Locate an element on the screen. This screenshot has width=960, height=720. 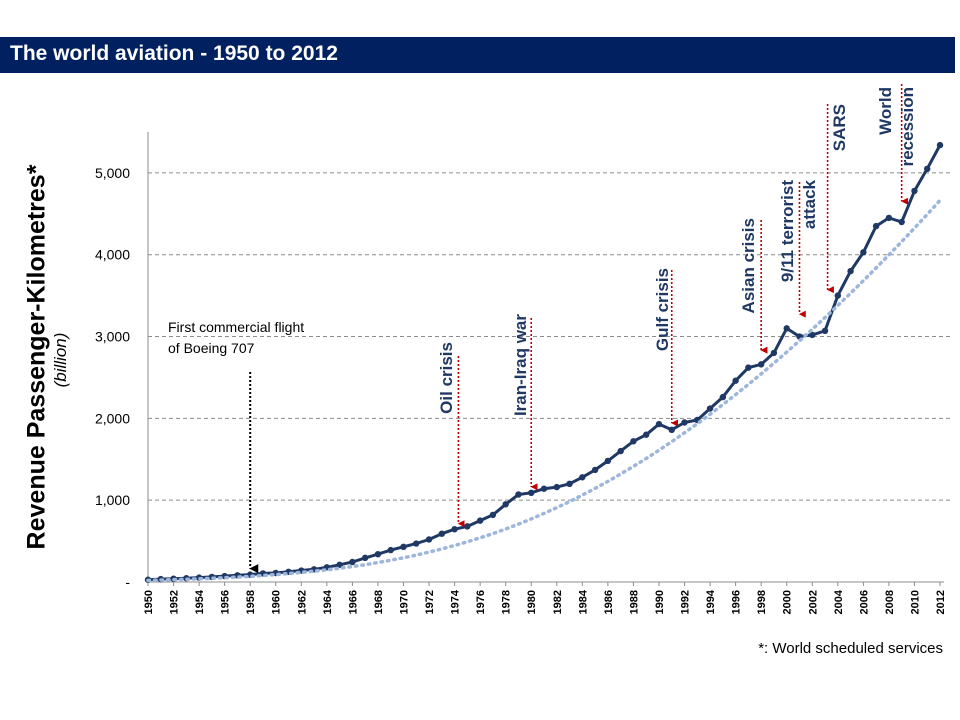
x-tick-label: 1992 is located at coordinates (686, 602).